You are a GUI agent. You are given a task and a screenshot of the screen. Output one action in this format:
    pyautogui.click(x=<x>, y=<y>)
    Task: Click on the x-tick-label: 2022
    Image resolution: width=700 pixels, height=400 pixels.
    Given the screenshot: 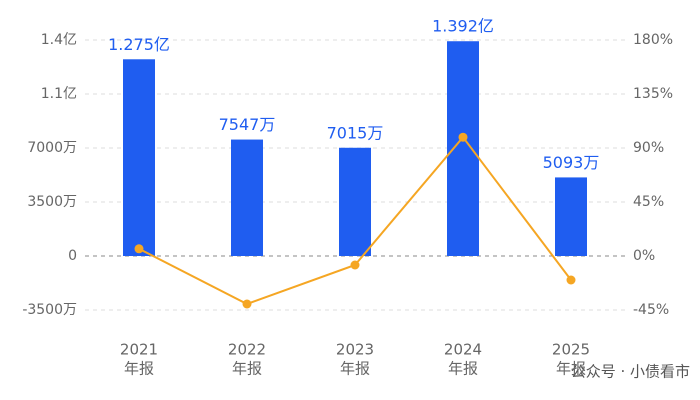 What is the action you would take?
    pyautogui.click(x=247, y=350)
    